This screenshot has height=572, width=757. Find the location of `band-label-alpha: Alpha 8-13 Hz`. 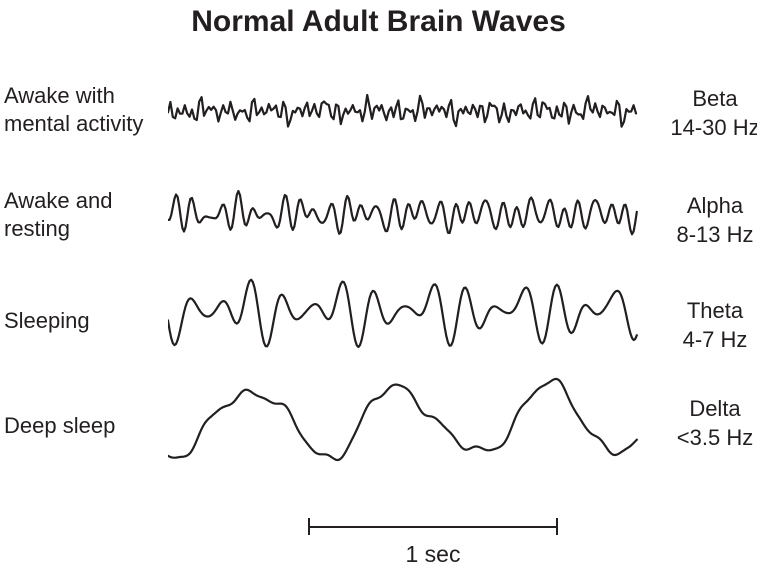

band-label-alpha: Alpha 8-13 Hz is located at coordinates (701, 220).